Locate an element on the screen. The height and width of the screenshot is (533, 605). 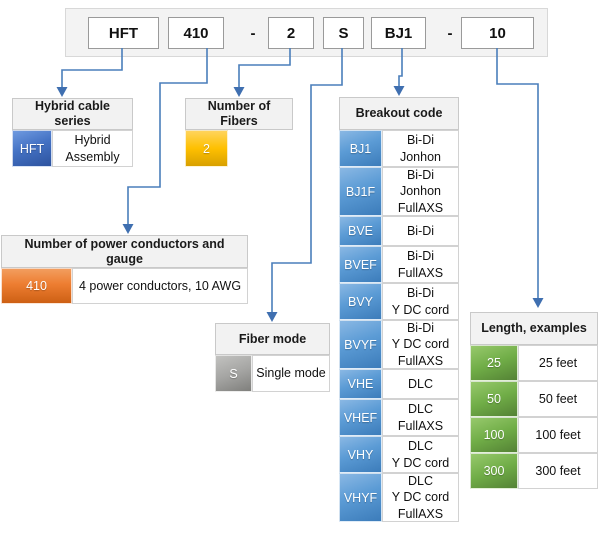
desc-cell: DLC Y DC cord is located at coordinates (420, 454).